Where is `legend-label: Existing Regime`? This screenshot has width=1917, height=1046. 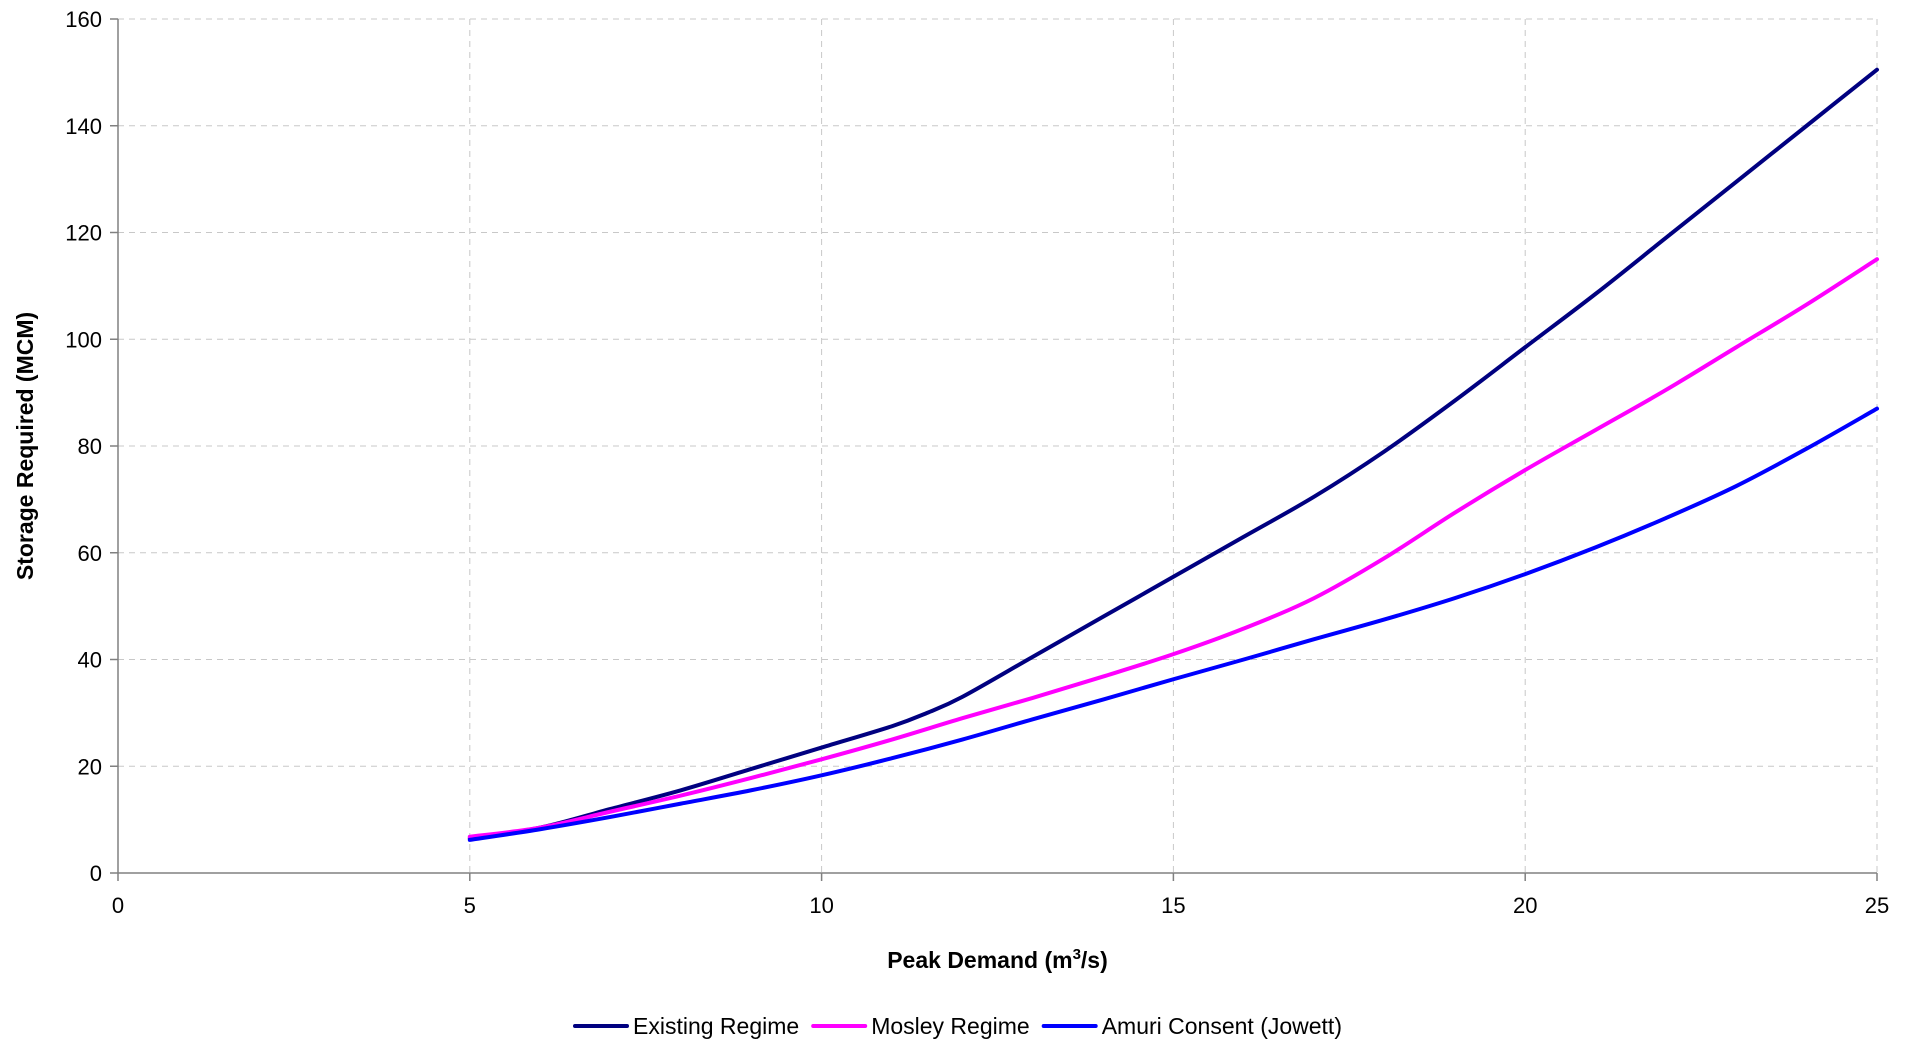 legend-label: Existing Regime is located at coordinates (716, 1026).